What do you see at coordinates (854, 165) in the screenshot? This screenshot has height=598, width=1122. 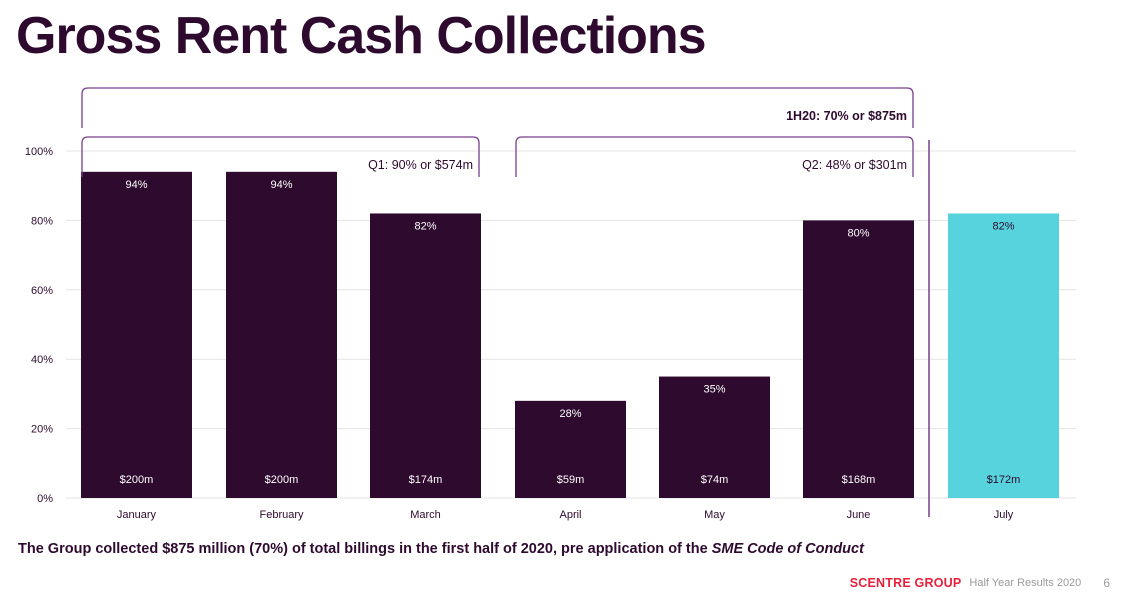 I see `q2-annotation: Q2: 48% or $301m` at bounding box center [854, 165].